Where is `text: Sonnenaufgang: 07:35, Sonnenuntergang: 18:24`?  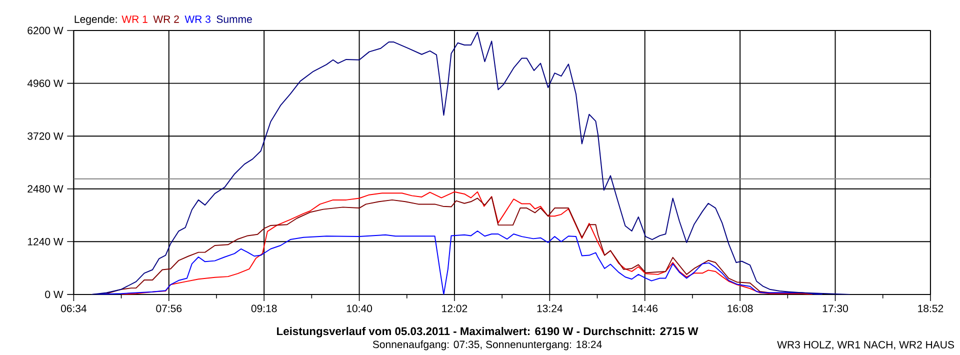
text: Sonnenaufgang: 07:35, Sonnenuntergang: 18:24 is located at coordinates (487, 345).